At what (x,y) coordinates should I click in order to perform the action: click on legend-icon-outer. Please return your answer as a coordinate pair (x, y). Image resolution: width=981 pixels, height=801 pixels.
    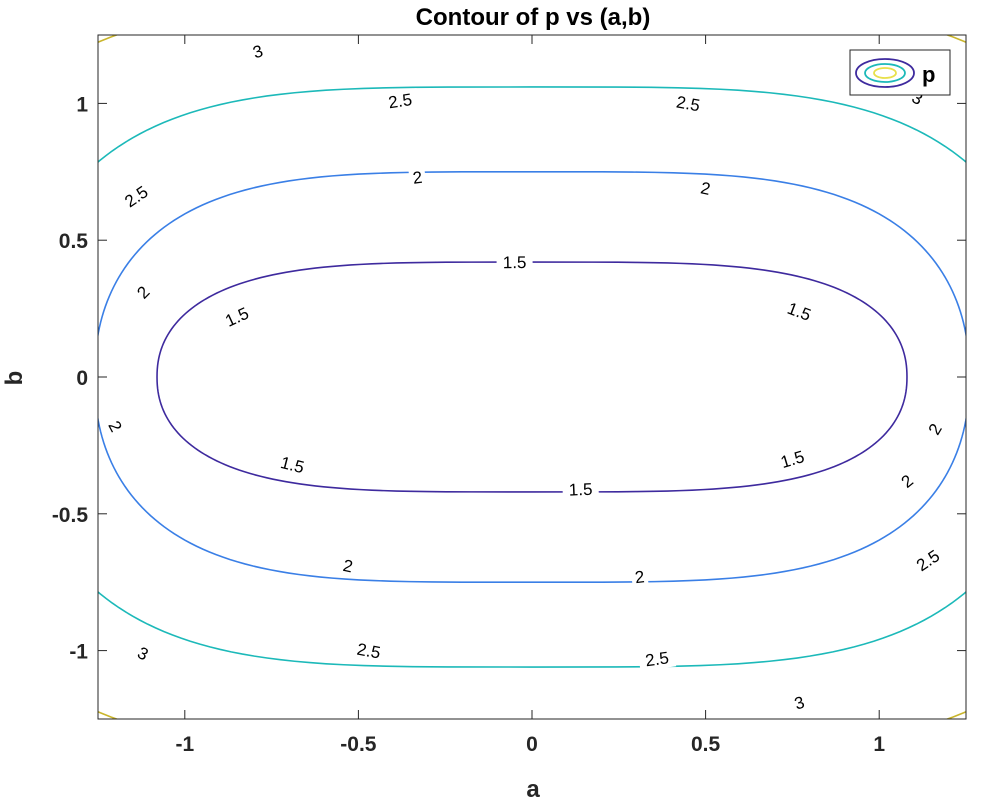
    Looking at the image, I should click on (885, 73).